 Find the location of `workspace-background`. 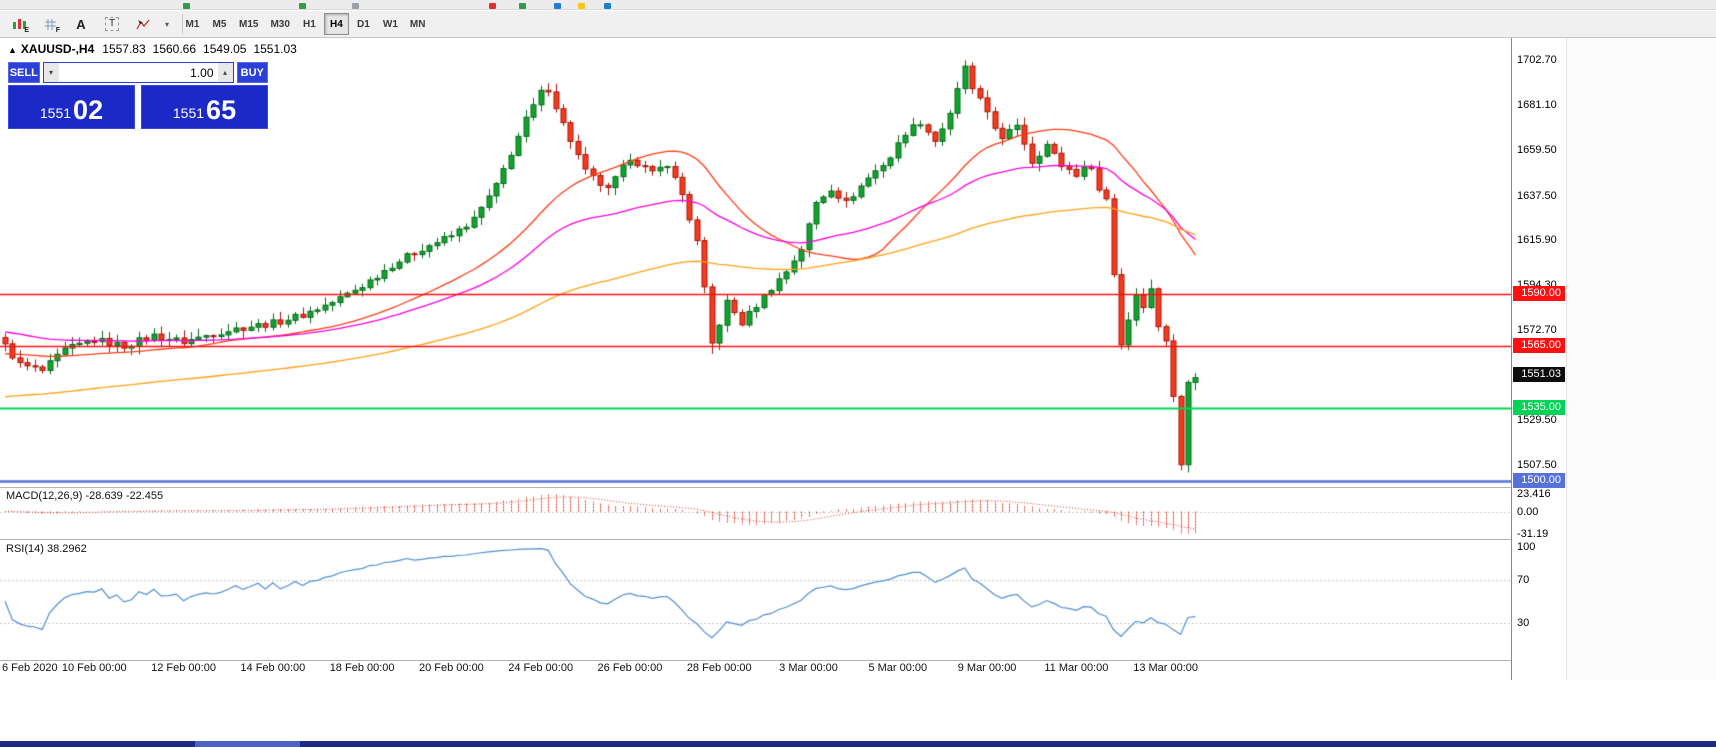

workspace-background is located at coordinates (1641, 359).